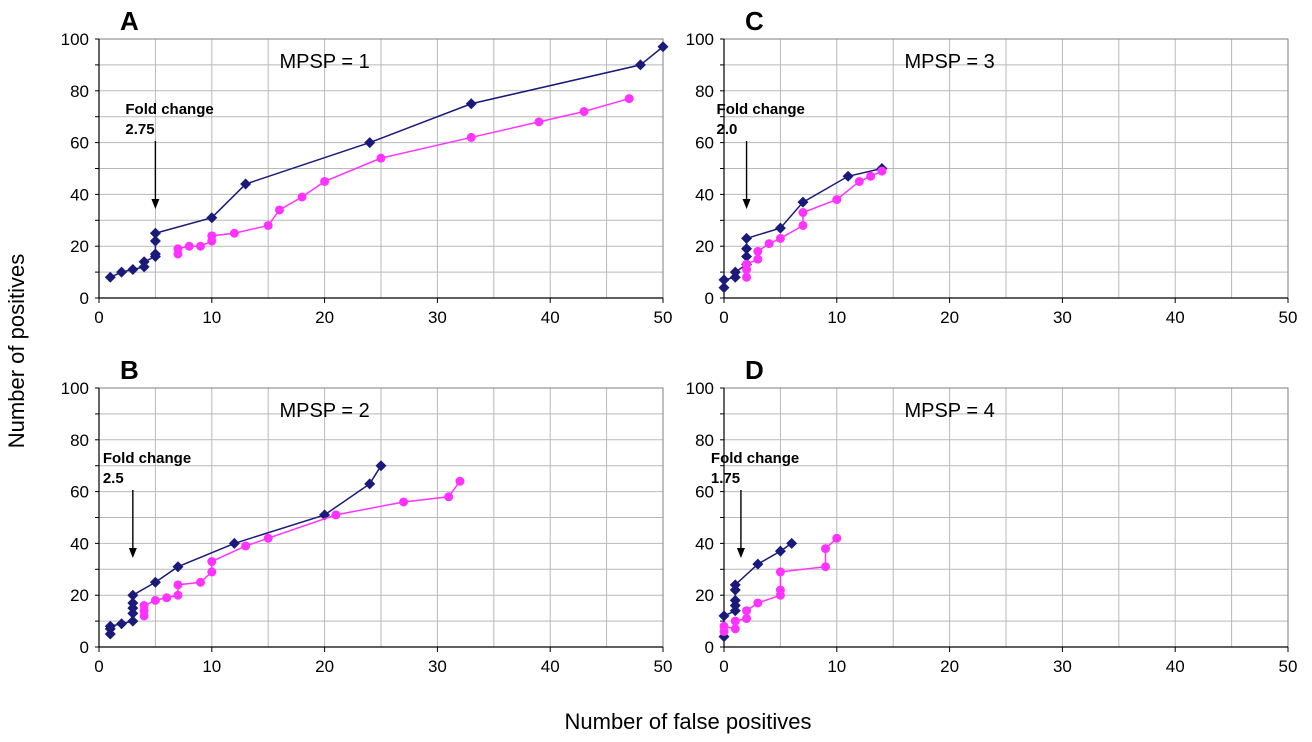  I want to click on y-axis-label: Number of positives, so click(16, 351).